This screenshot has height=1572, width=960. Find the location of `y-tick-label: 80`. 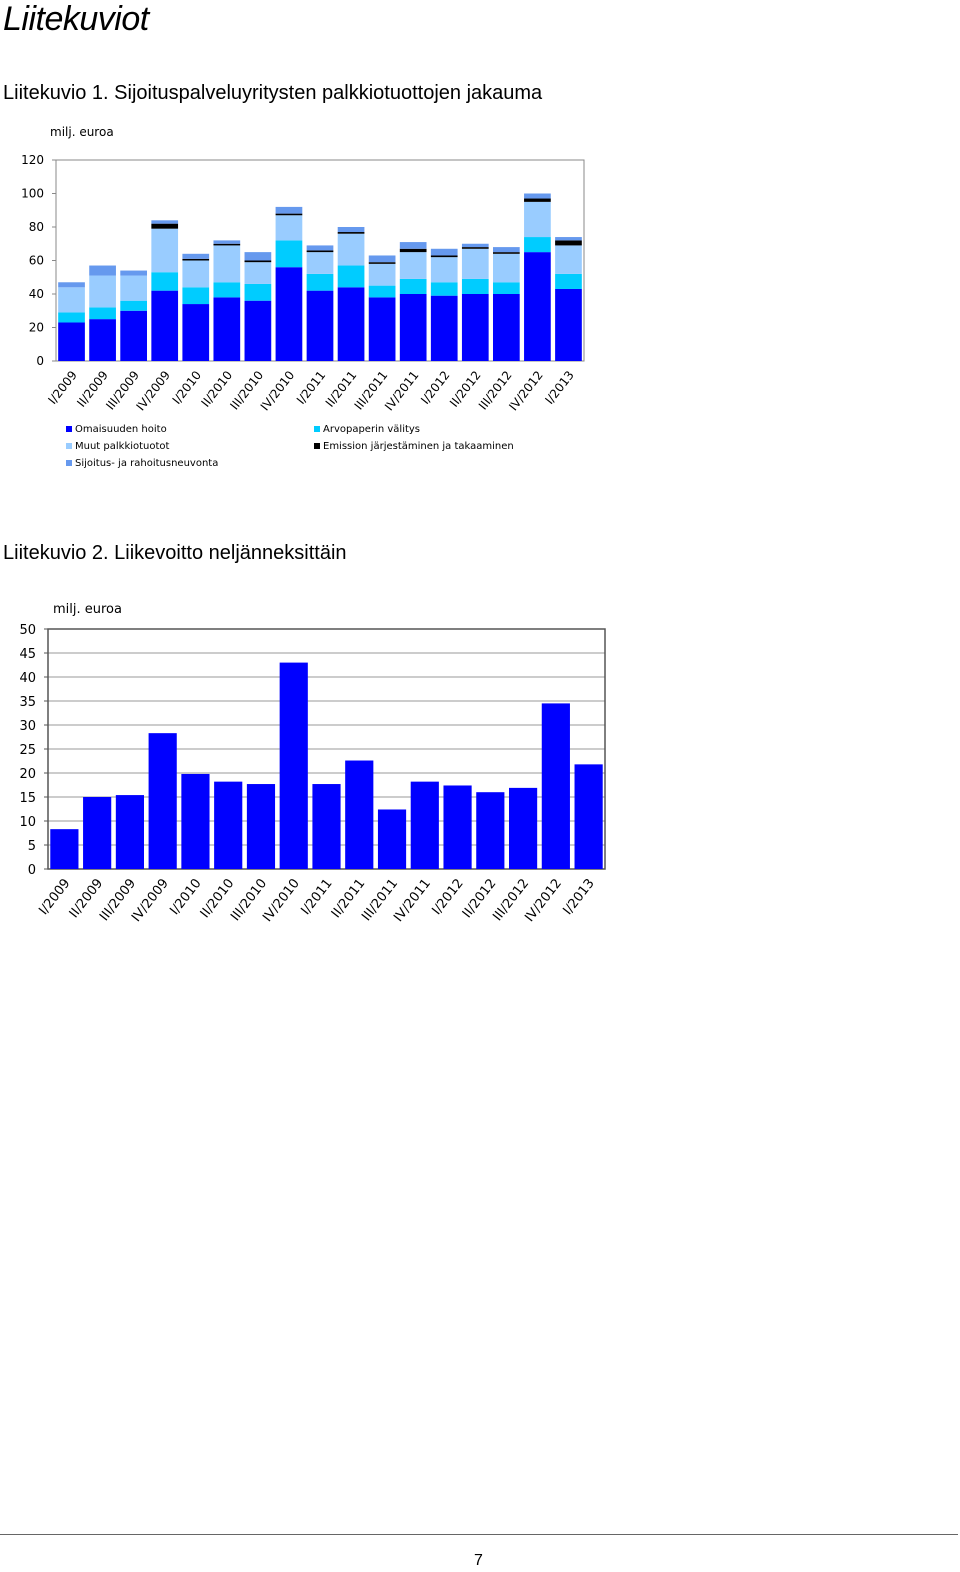

y-tick-label: 80 is located at coordinates (36, 227).